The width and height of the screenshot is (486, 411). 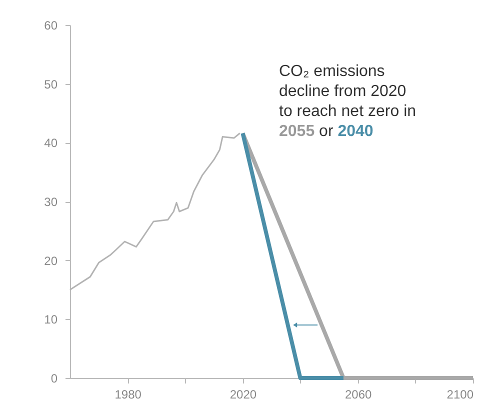 What do you see at coordinates (54, 379) in the screenshot?
I see `y-tick-label: 0` at bounding box center [54, 379].